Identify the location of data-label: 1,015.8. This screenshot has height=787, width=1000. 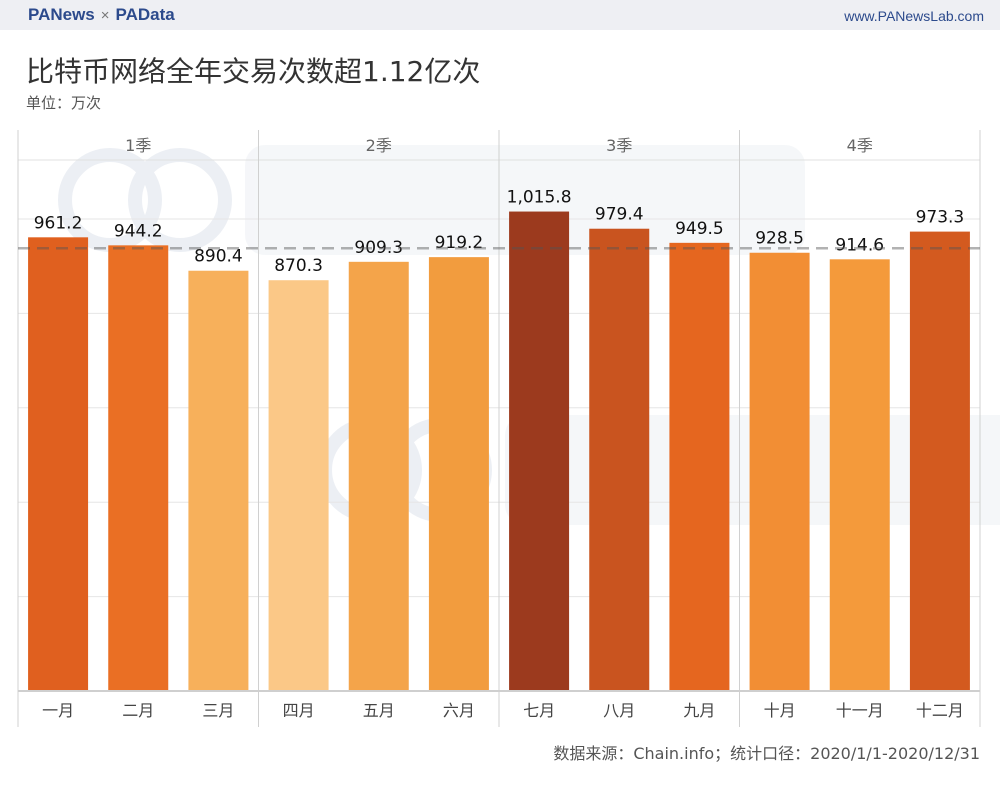
(539, 198).